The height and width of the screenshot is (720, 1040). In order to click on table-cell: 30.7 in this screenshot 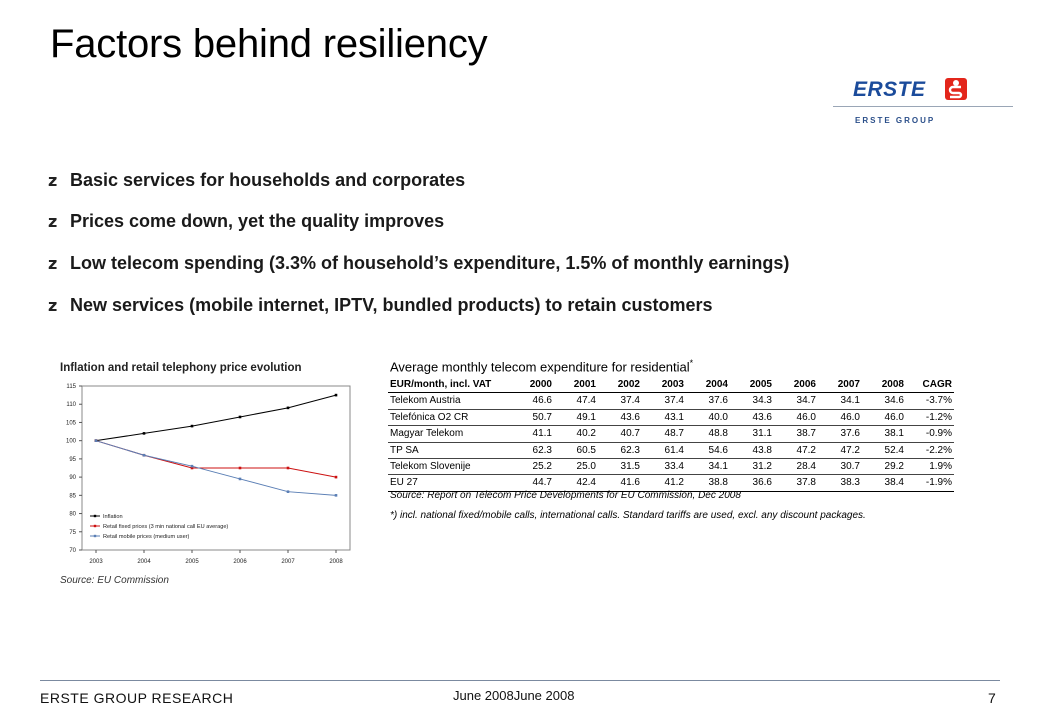, I will do `click(840, 467)`.